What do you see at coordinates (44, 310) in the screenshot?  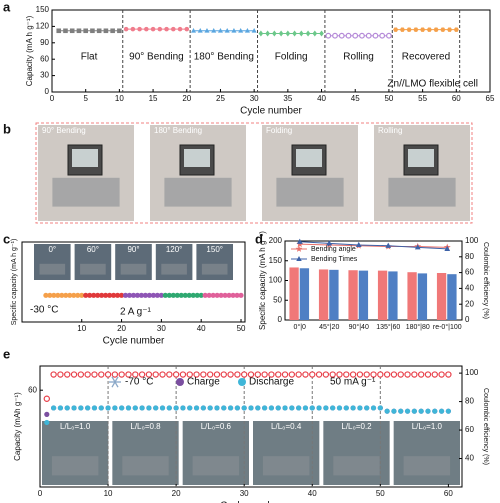 I see `annotation: -30 °C` at bounding box center [44, 310].